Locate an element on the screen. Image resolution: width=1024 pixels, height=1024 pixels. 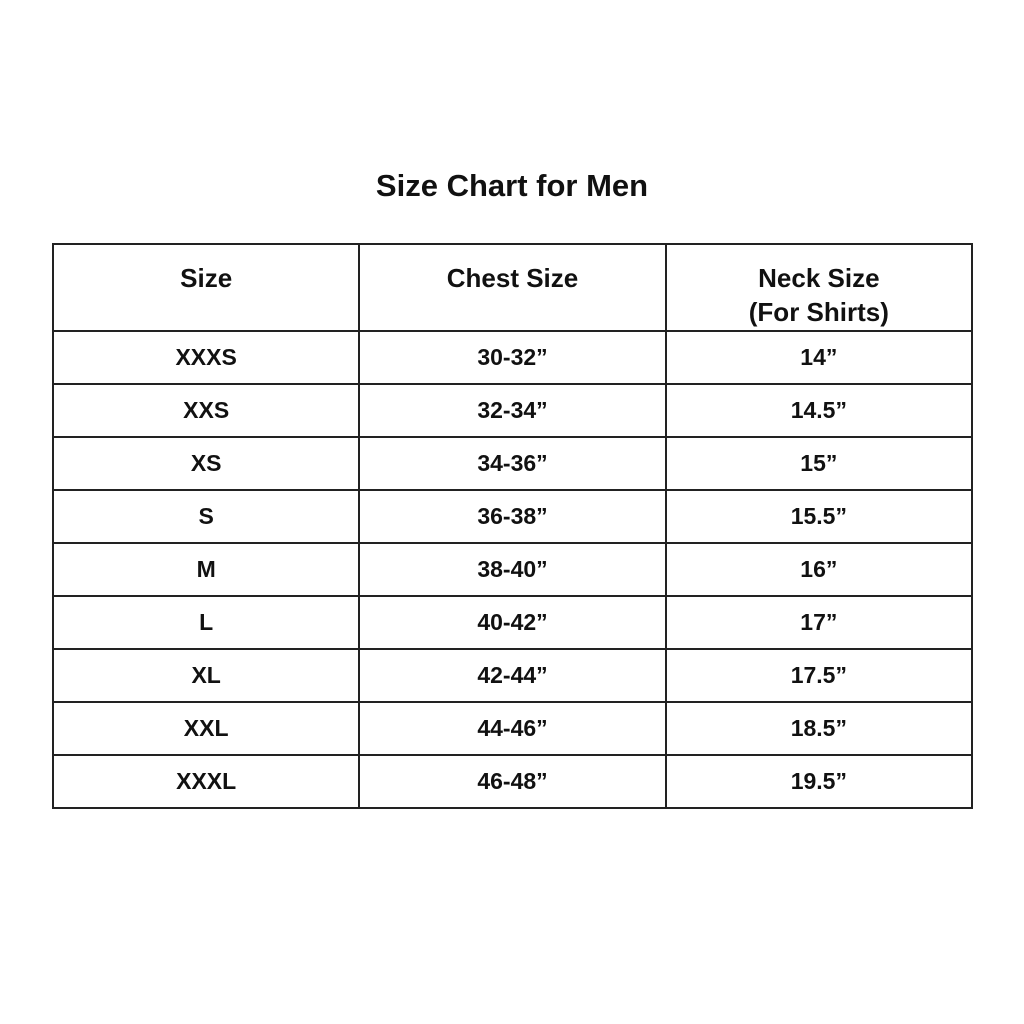
cell-size: XXL is located at coordinates (206, 728).